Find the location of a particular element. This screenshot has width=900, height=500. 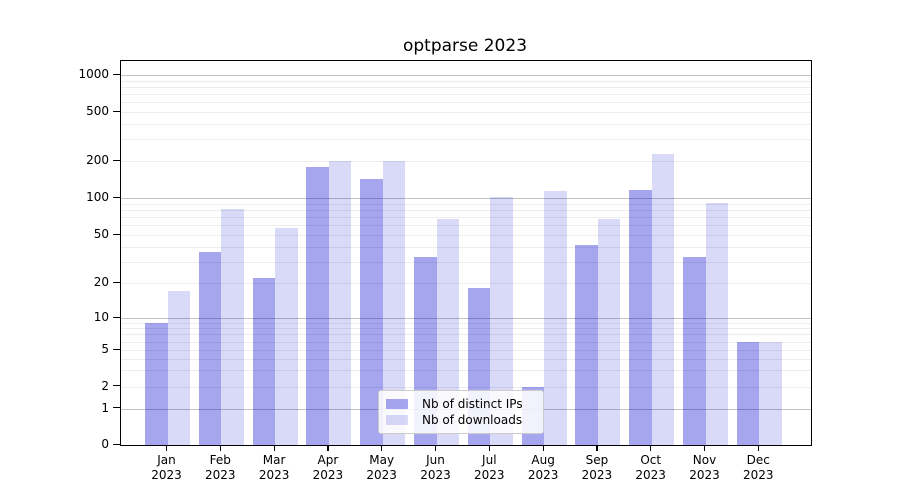

y-tick-label: 200 is located at coordinates (97, 160).